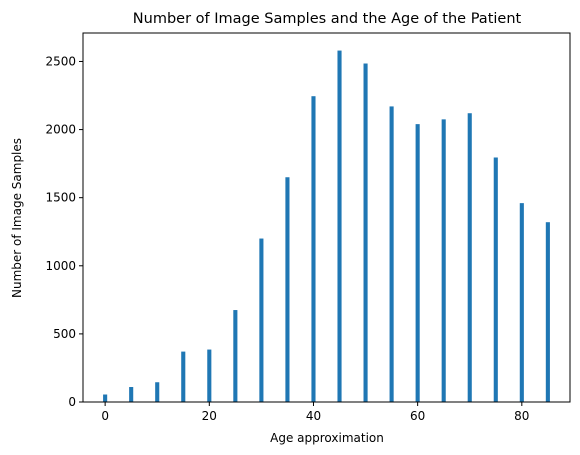  Describe the element at coordinates (72, 402) in the screenshot. I see `y-tick-label: 0` at that location.